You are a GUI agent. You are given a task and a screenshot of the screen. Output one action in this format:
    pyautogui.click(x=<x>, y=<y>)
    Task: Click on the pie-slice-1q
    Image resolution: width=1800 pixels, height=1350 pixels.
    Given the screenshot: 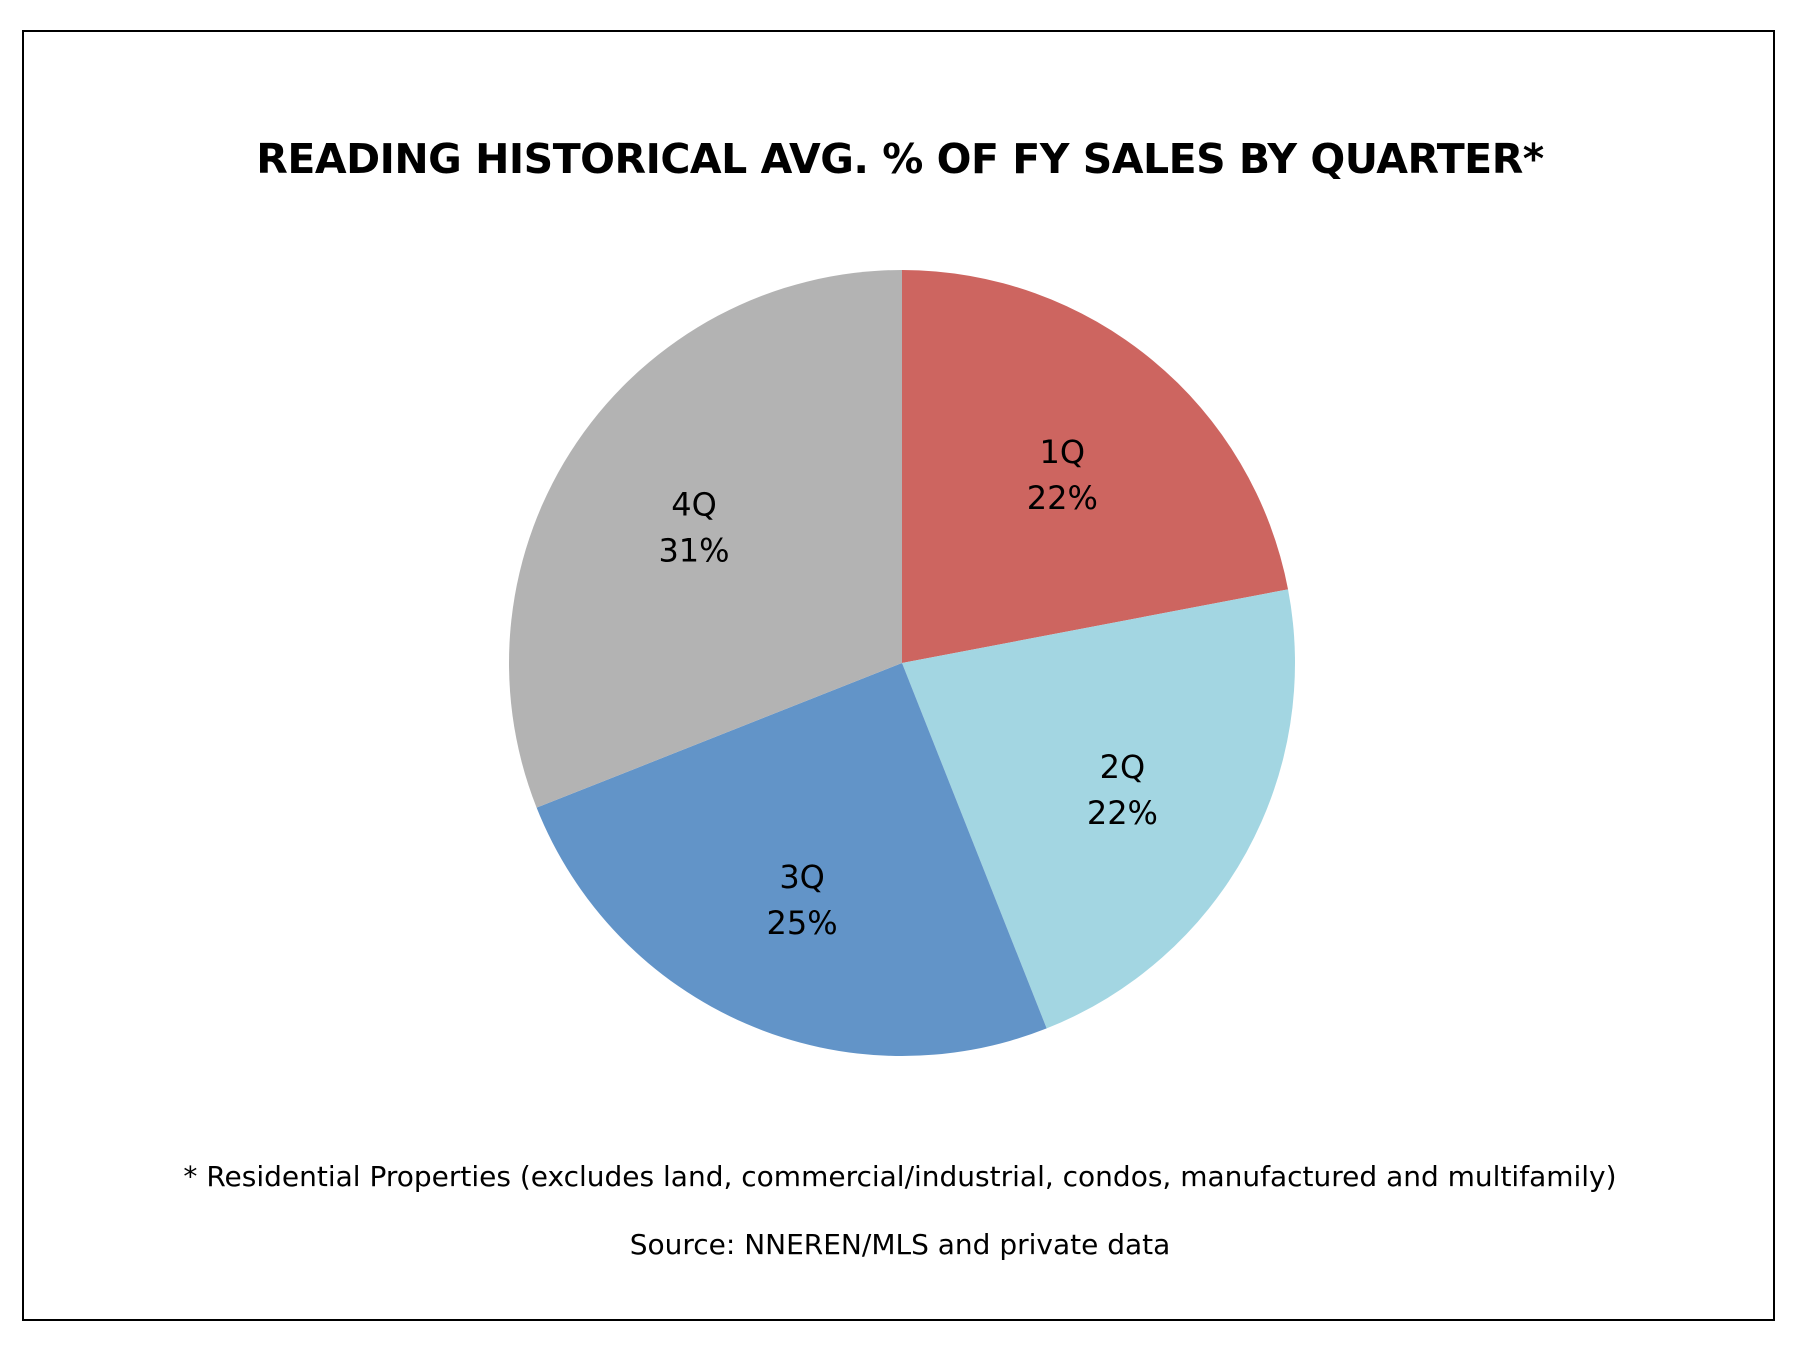 What is the action you would take?
    pyautogui.click(x=1095, y=466)
    